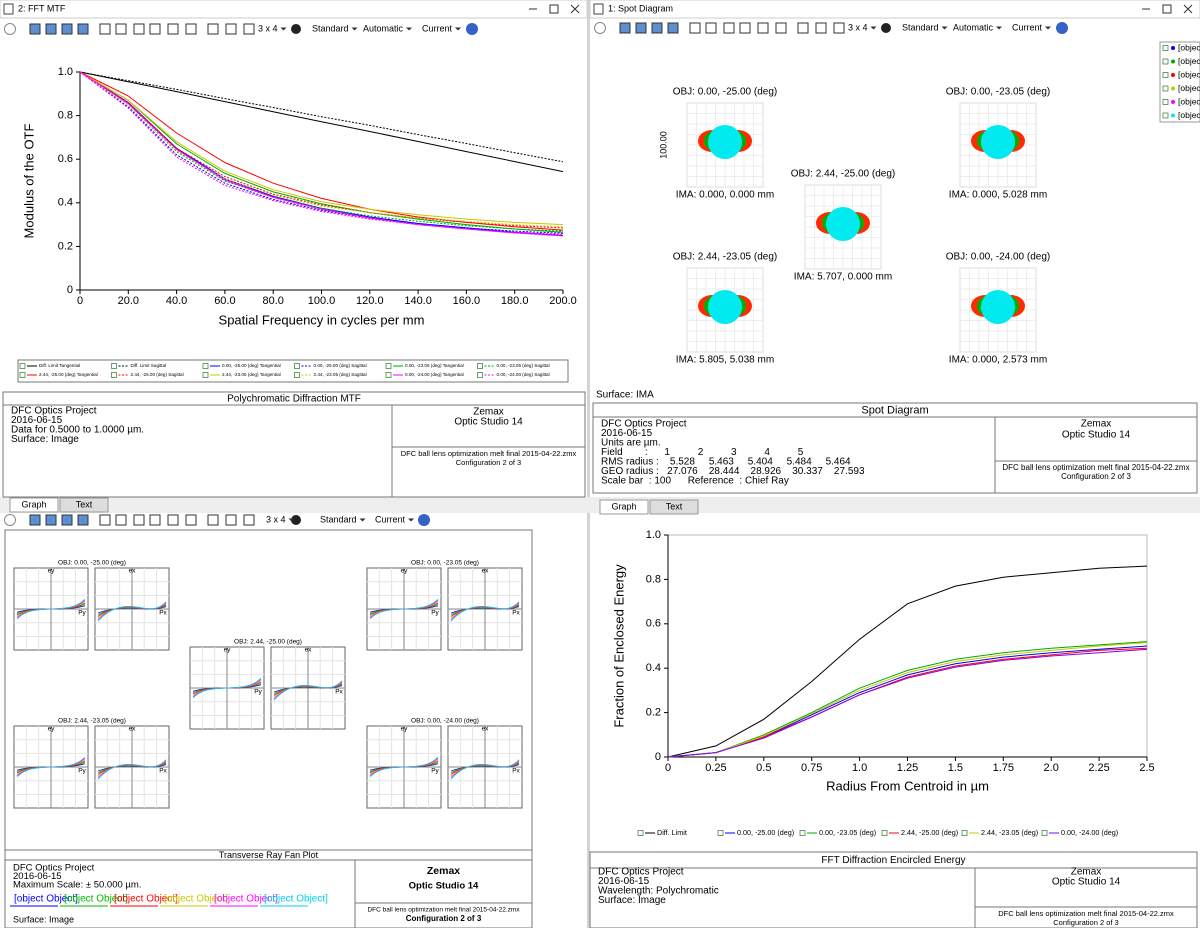  I want to click on footer-product: Optic Studio 14, so click(444, 886).